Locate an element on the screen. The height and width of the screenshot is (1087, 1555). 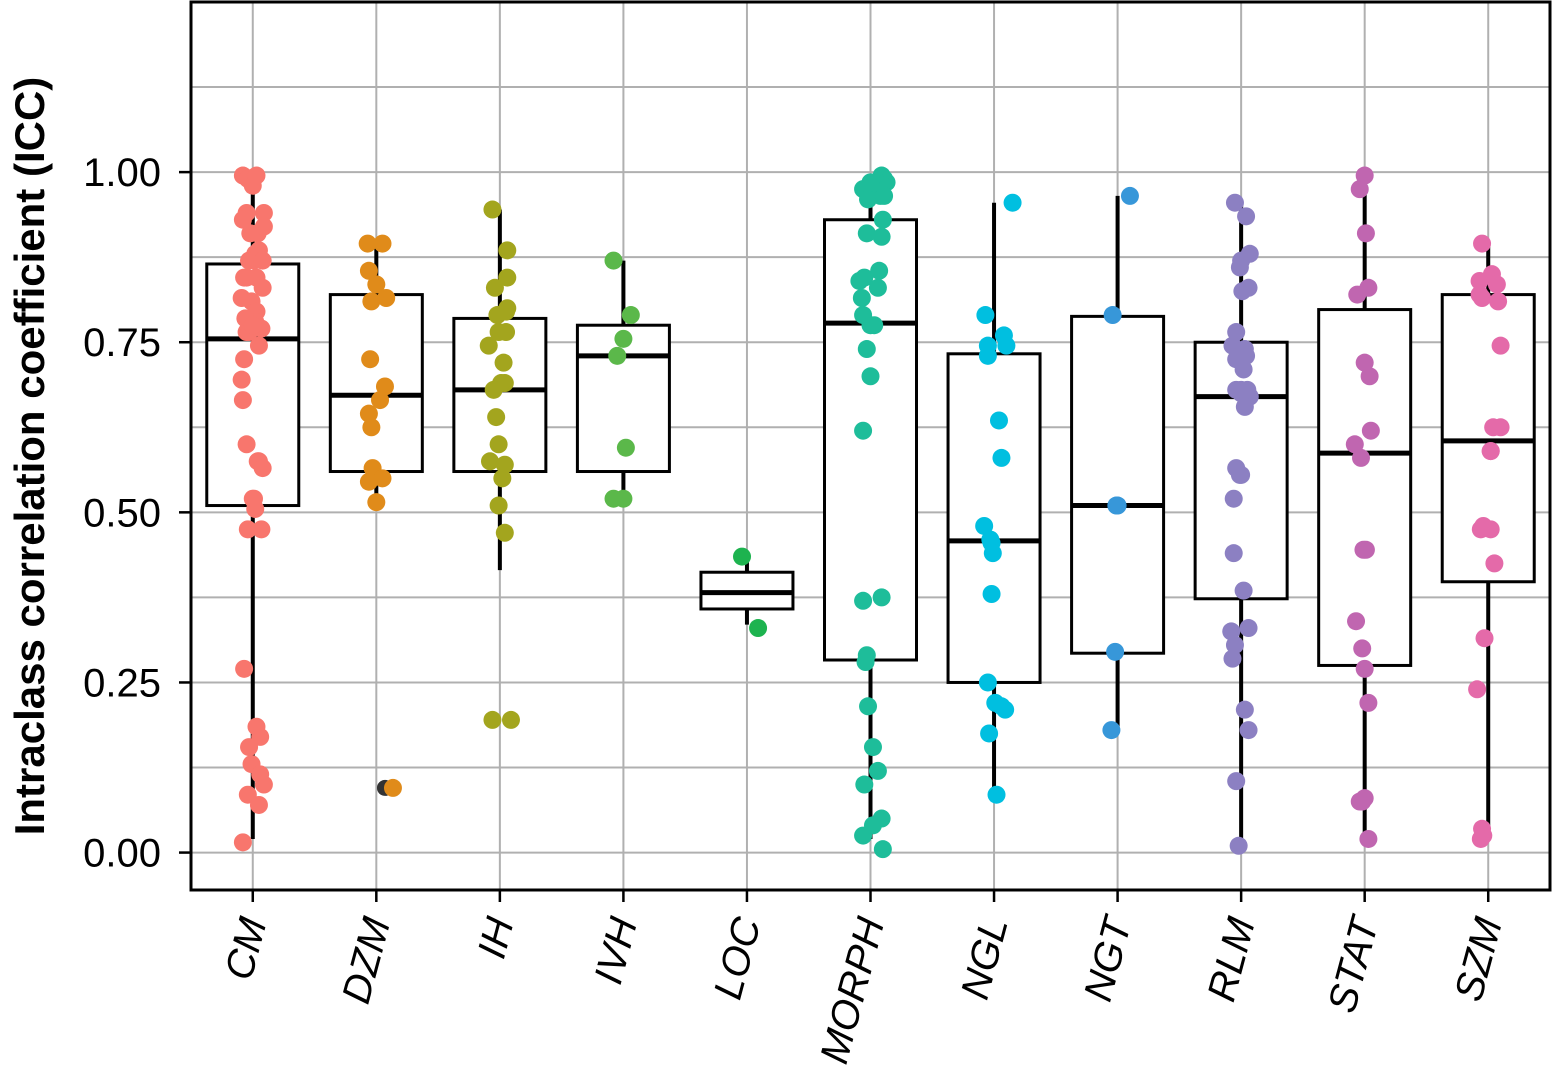
x-tick-label-stat: STAT is located at coordinates (1354, 963).